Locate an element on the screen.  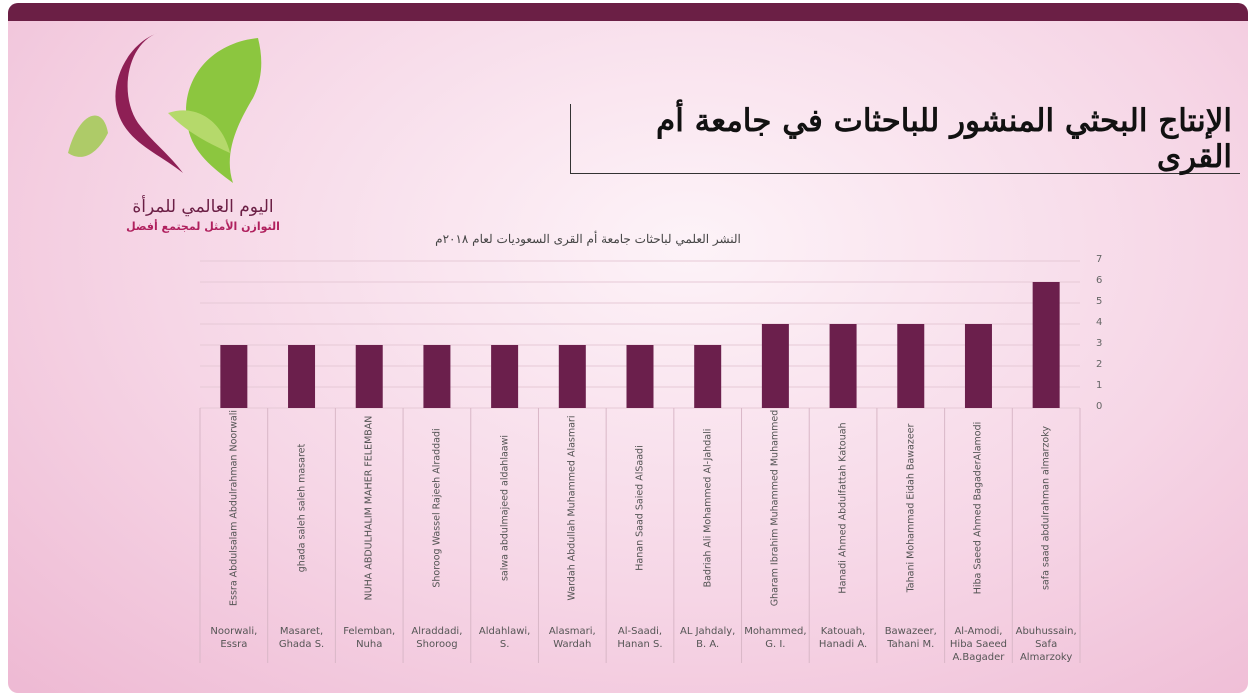
y-tick-label: 2 is located at coordinates (1099, 364).